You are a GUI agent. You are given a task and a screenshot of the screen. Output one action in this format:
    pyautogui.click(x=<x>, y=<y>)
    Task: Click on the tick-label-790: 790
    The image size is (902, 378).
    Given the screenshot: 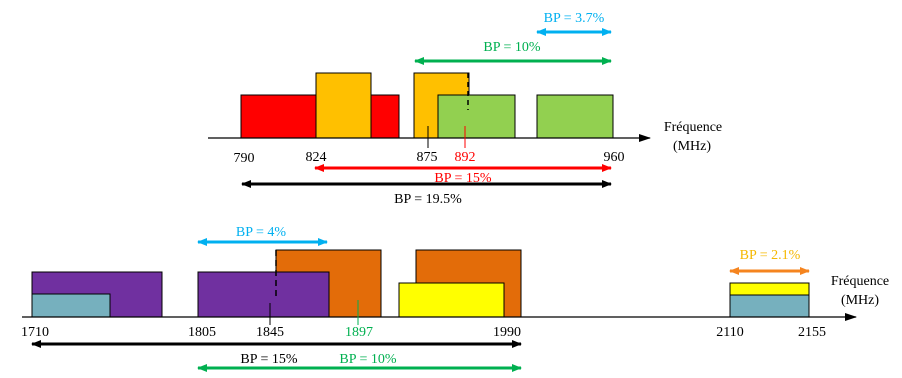 What is the action you would take?
    pyautogui.click(x=244, y=158)
    